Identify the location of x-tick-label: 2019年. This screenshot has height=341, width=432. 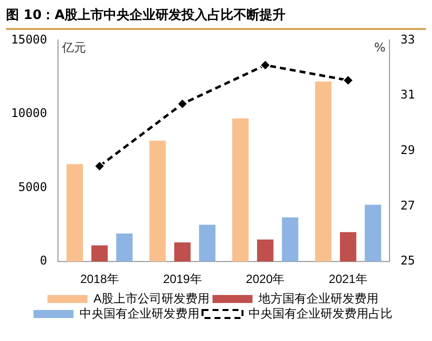
(182, 279).